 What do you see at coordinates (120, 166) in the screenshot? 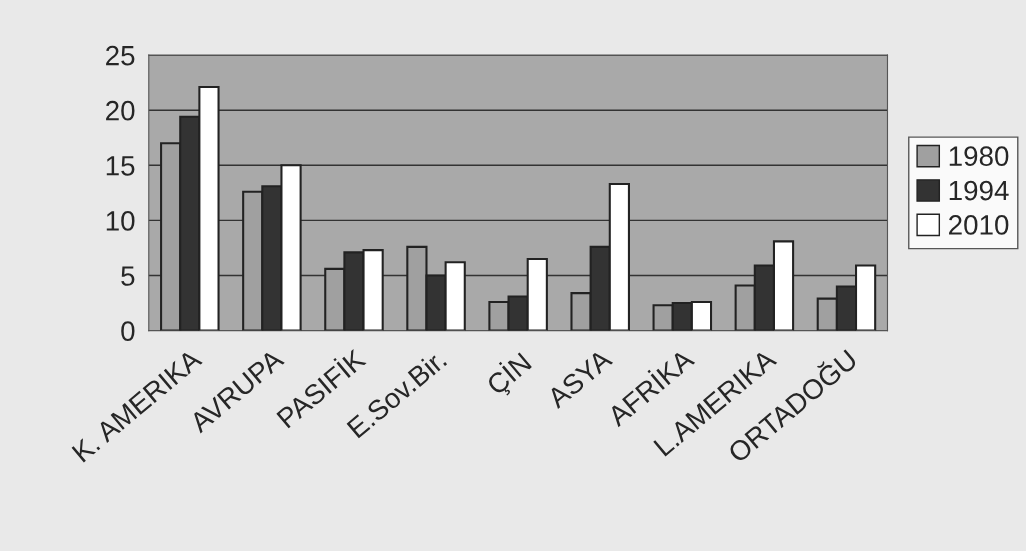
I see `y-tick-label: 15` at bounding box center [120, 166].